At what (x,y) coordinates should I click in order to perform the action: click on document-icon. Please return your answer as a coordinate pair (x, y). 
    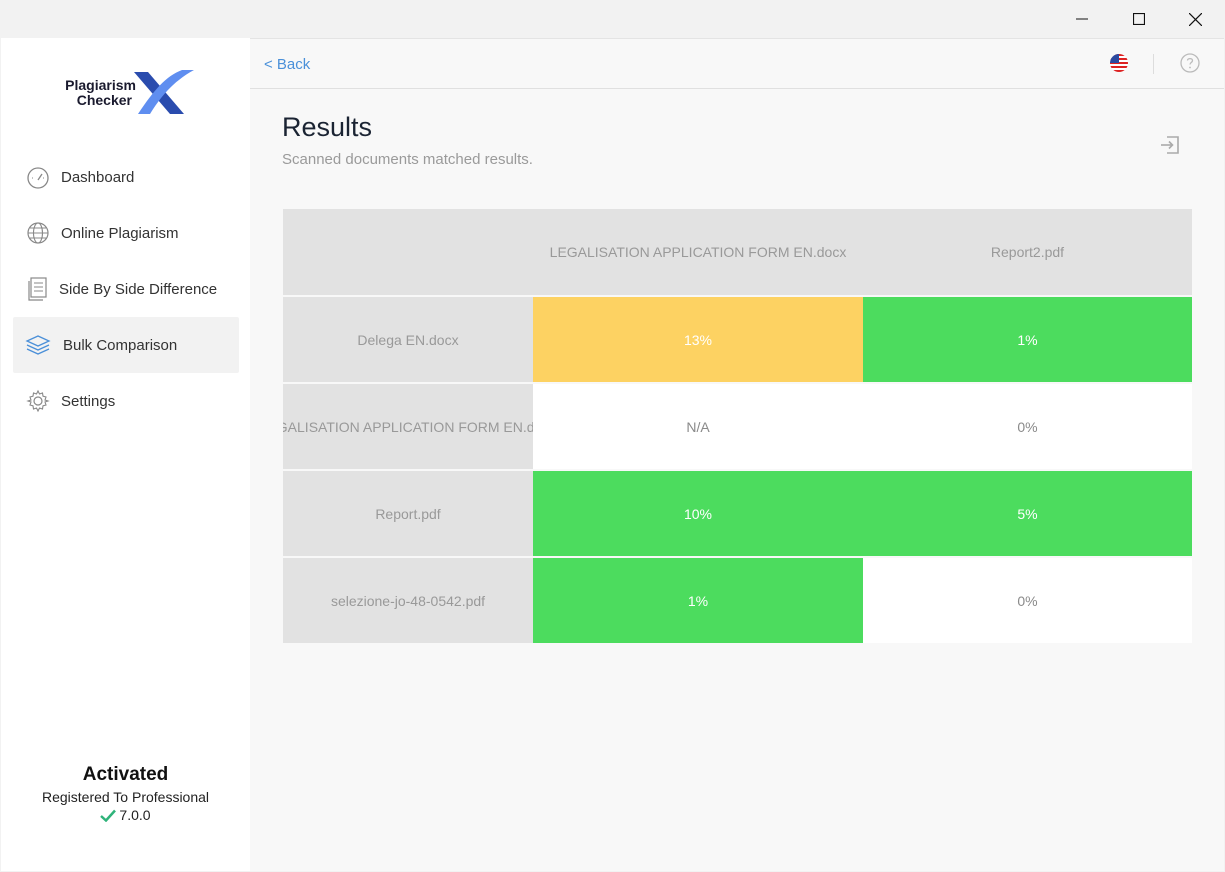
    Looking at the image, I should click on (38, 289).